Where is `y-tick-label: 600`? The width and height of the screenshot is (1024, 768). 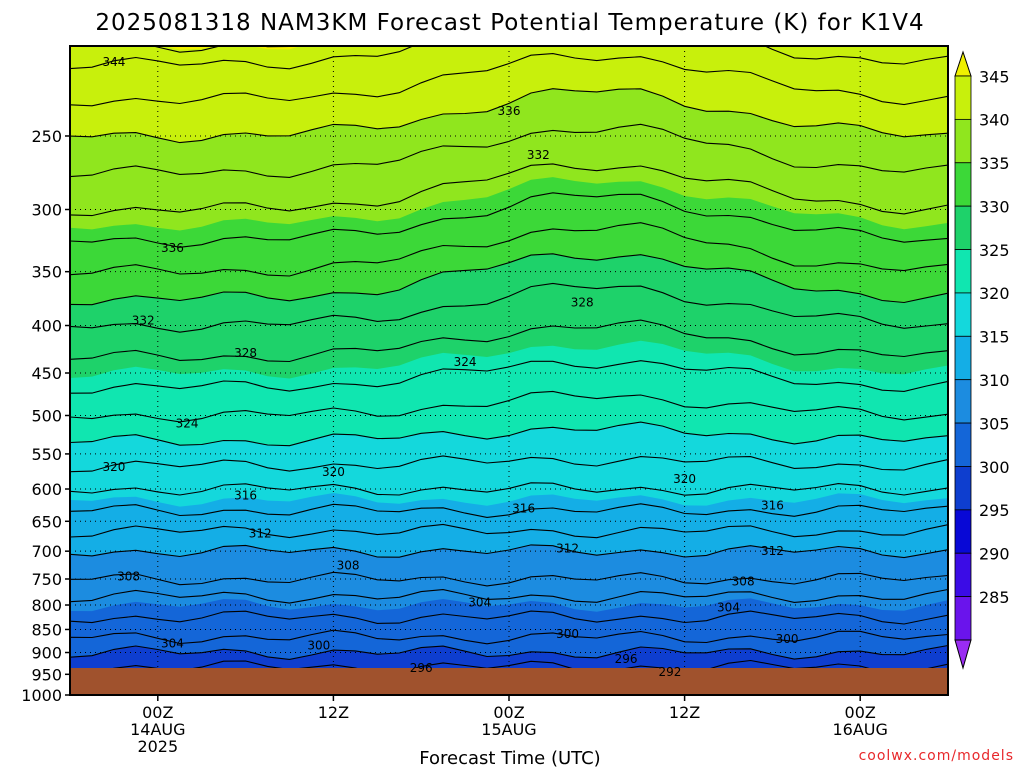 y-tick-label: 600 is located at coordinates (46, 489).